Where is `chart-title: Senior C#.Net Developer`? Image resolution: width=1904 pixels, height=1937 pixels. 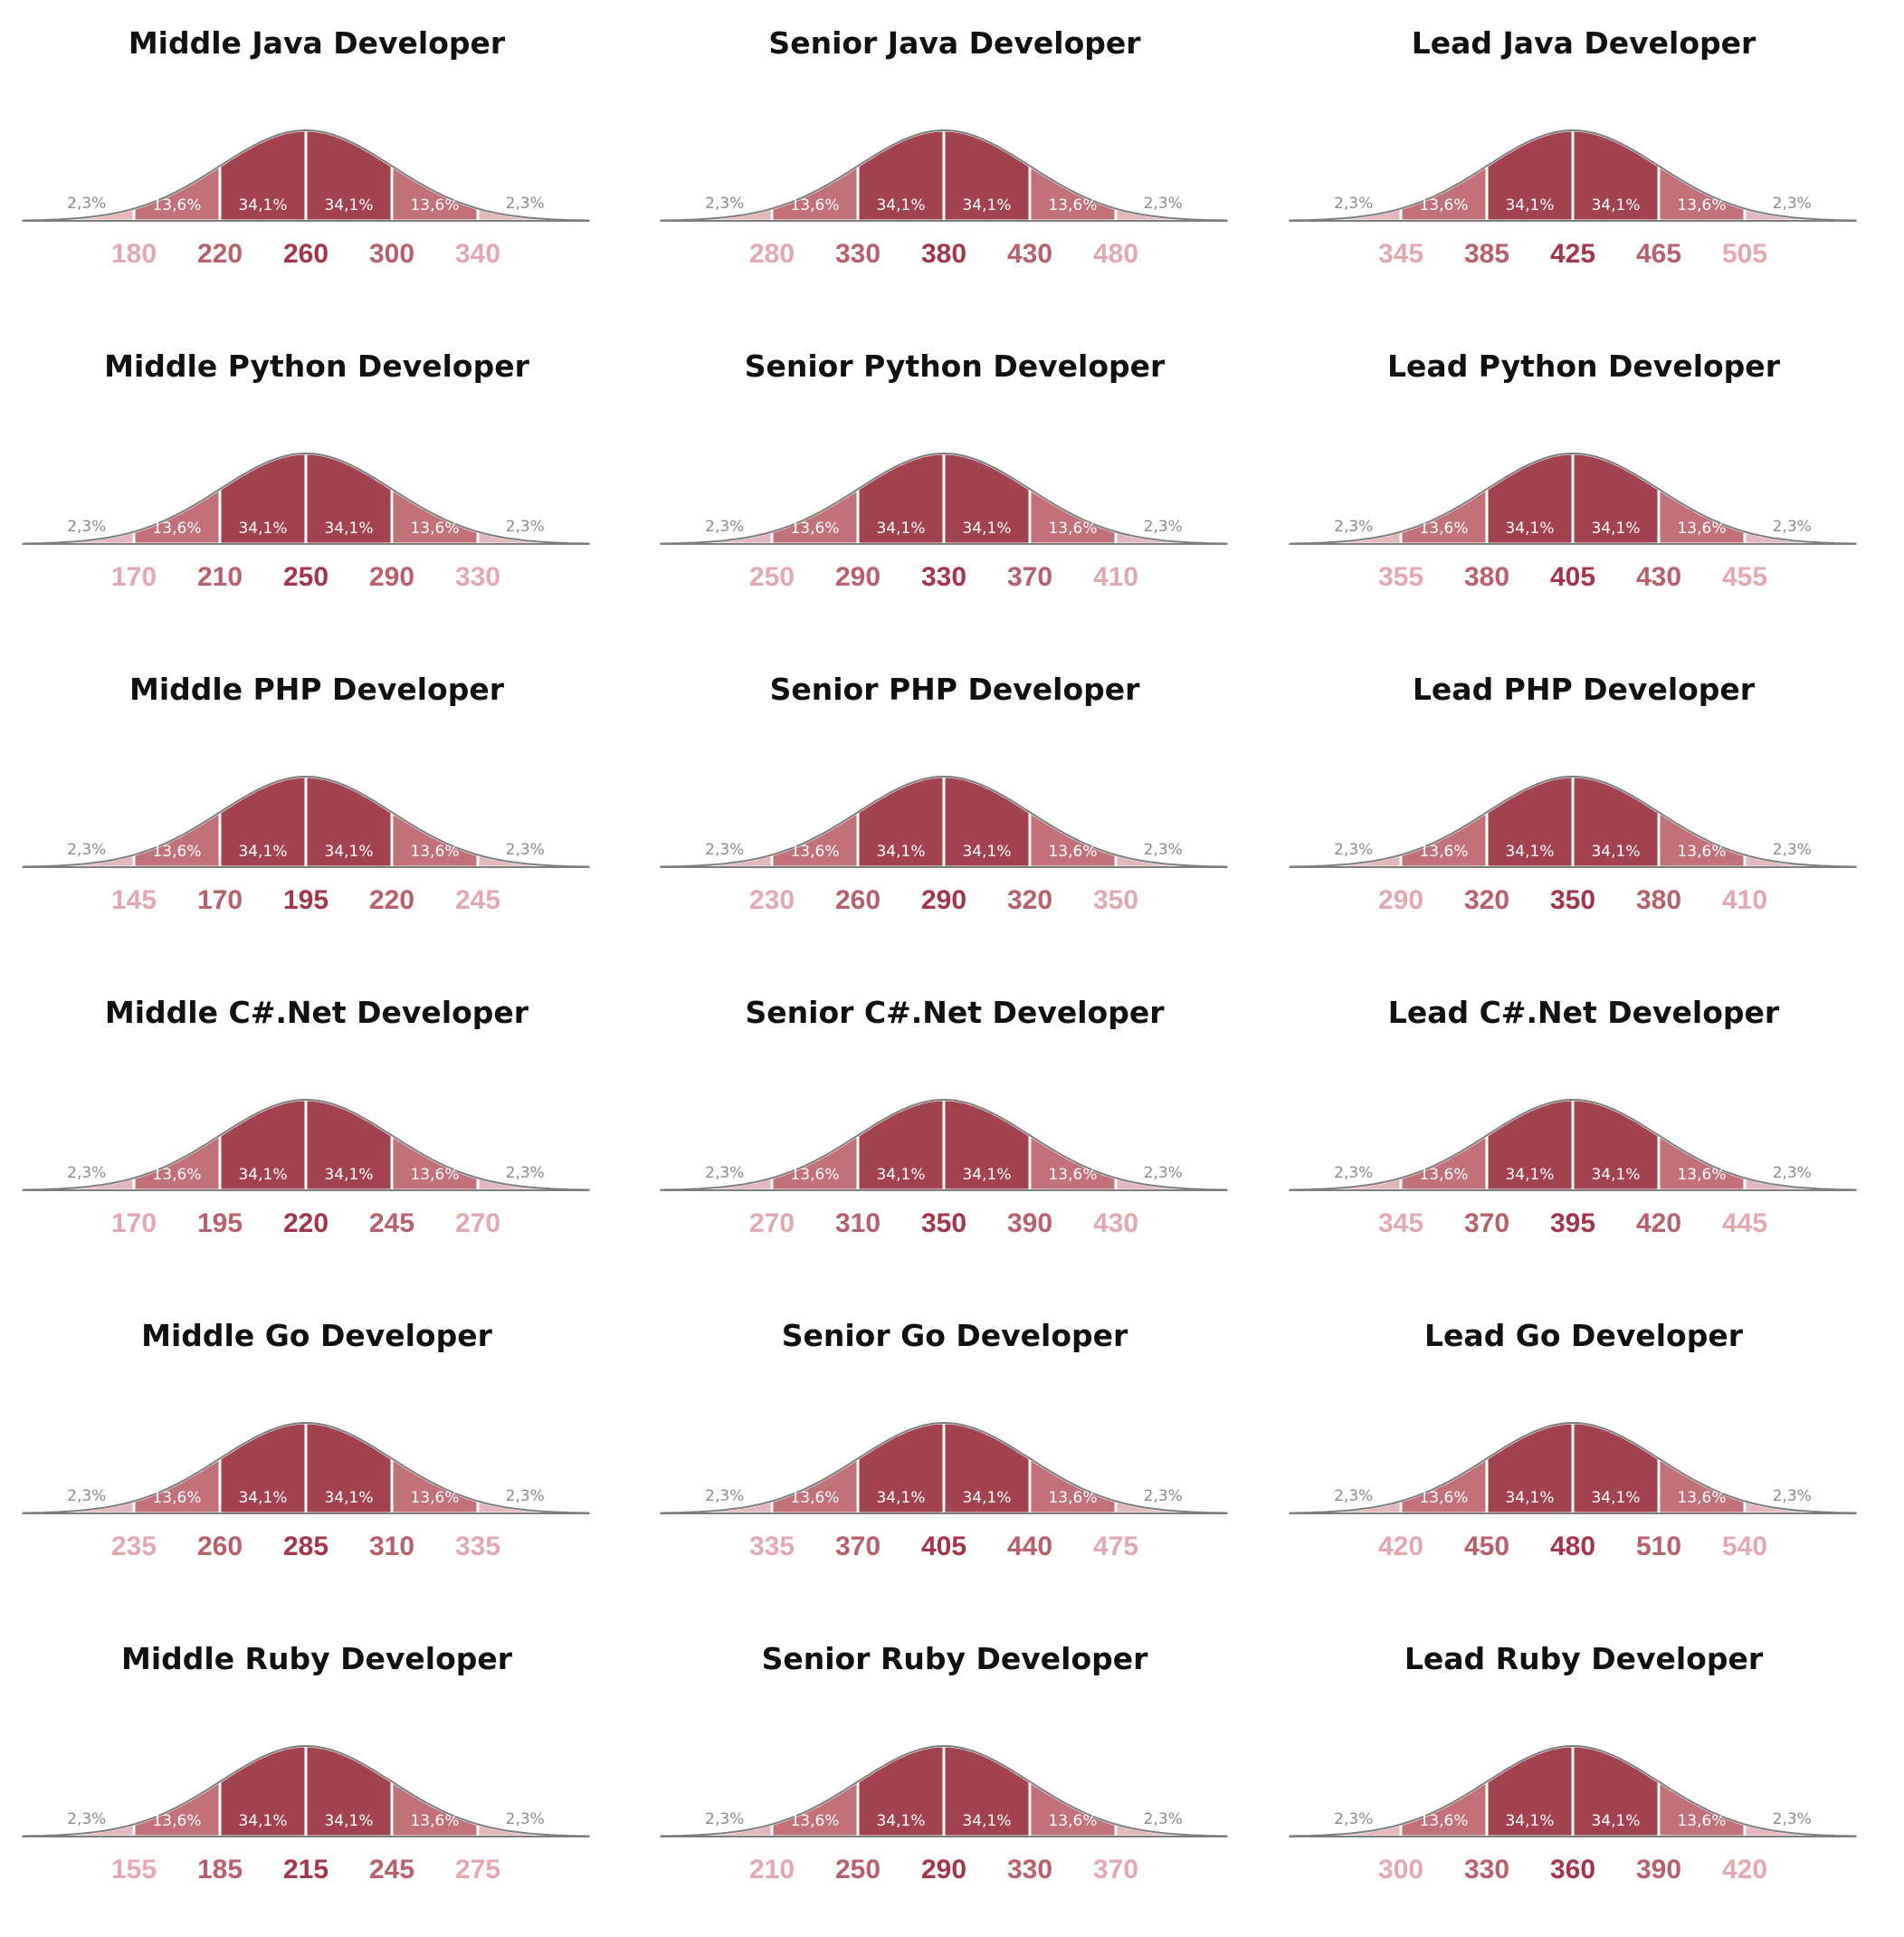
chart-title: Senior C#.Net Developer is located at coordinates (955, 1012).